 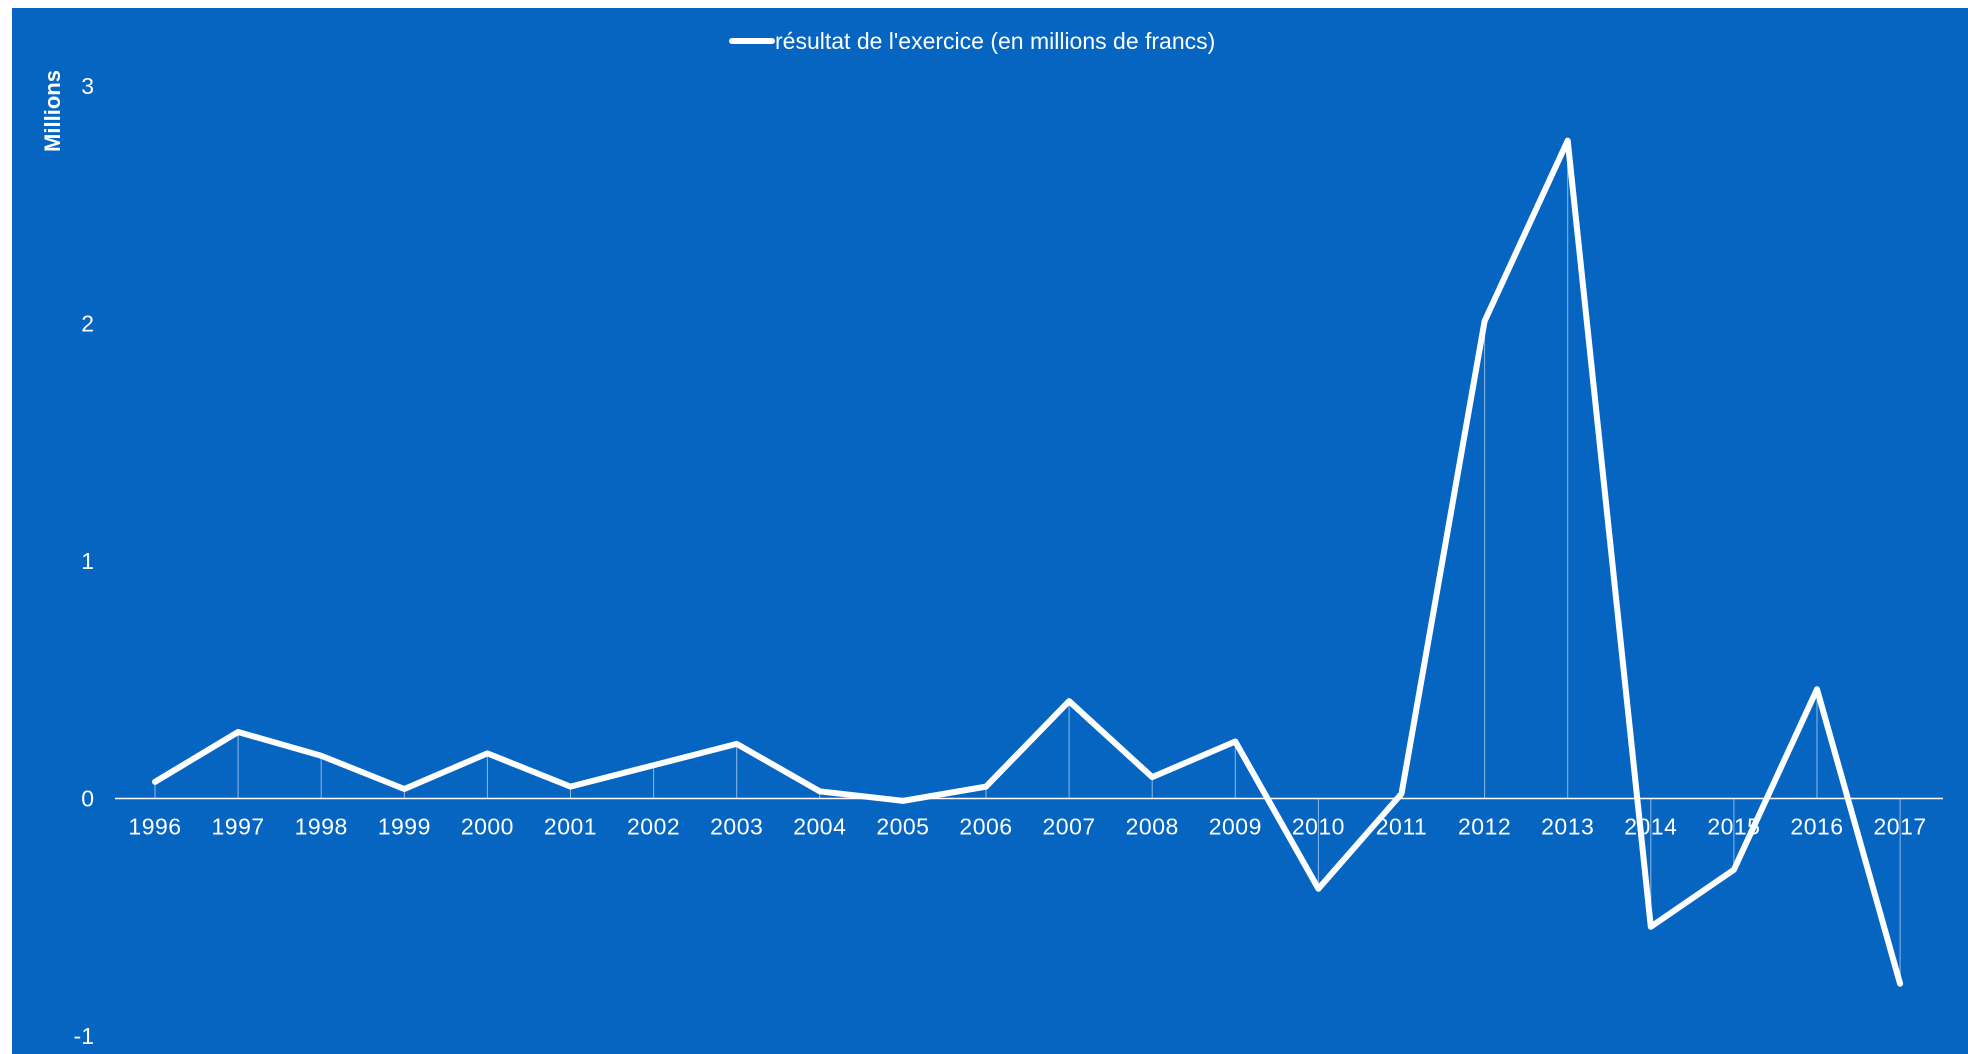 I want to click on x-tick-label: 2010, so click(x=1318, y=827).